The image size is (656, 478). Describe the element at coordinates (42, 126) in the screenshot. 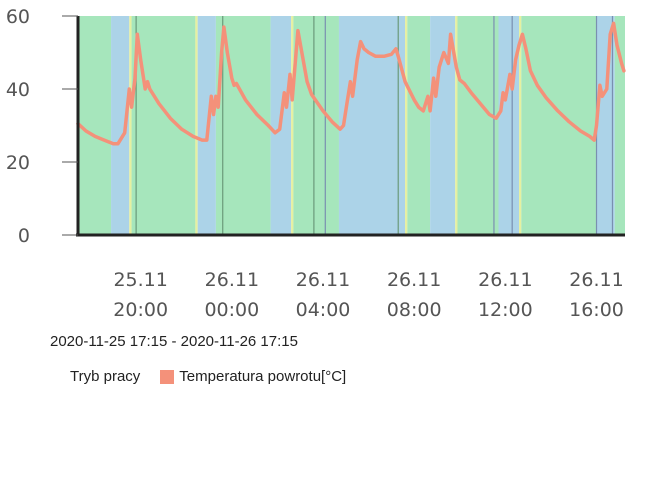

I see `y-tick-labels: 0 20 40 60` at that location.